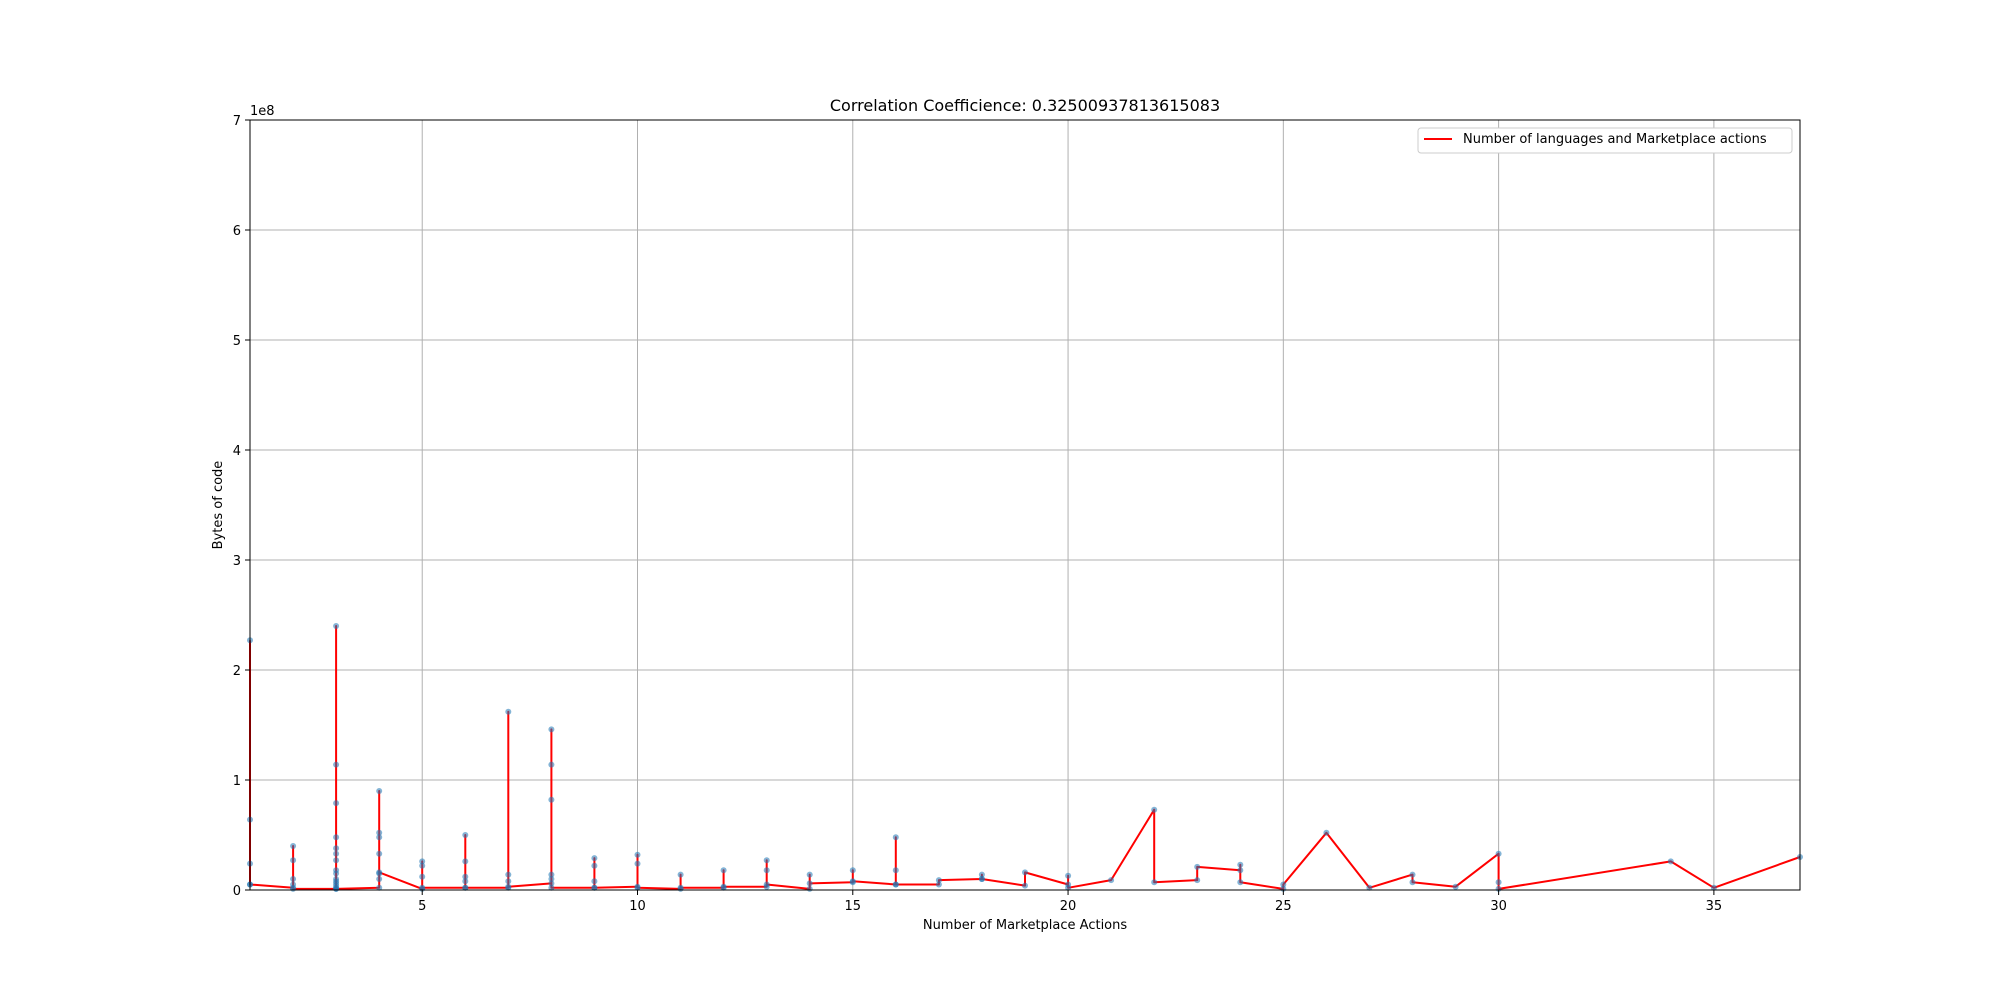 Image resolution: width=2000 pixels, height=1000 pixels. Describe the element at coordinates (237, 451) in the screenshot. I see `y-tick-label: 4` at that location.